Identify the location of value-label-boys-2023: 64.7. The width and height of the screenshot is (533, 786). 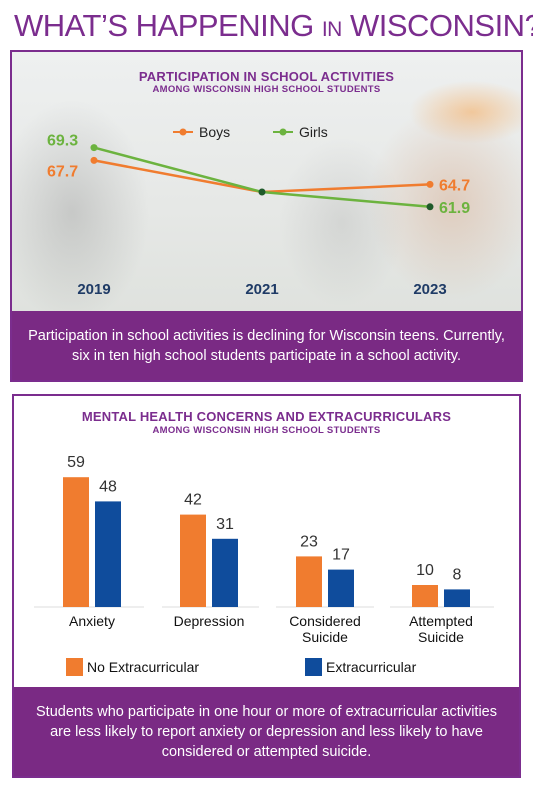
(454, 185).